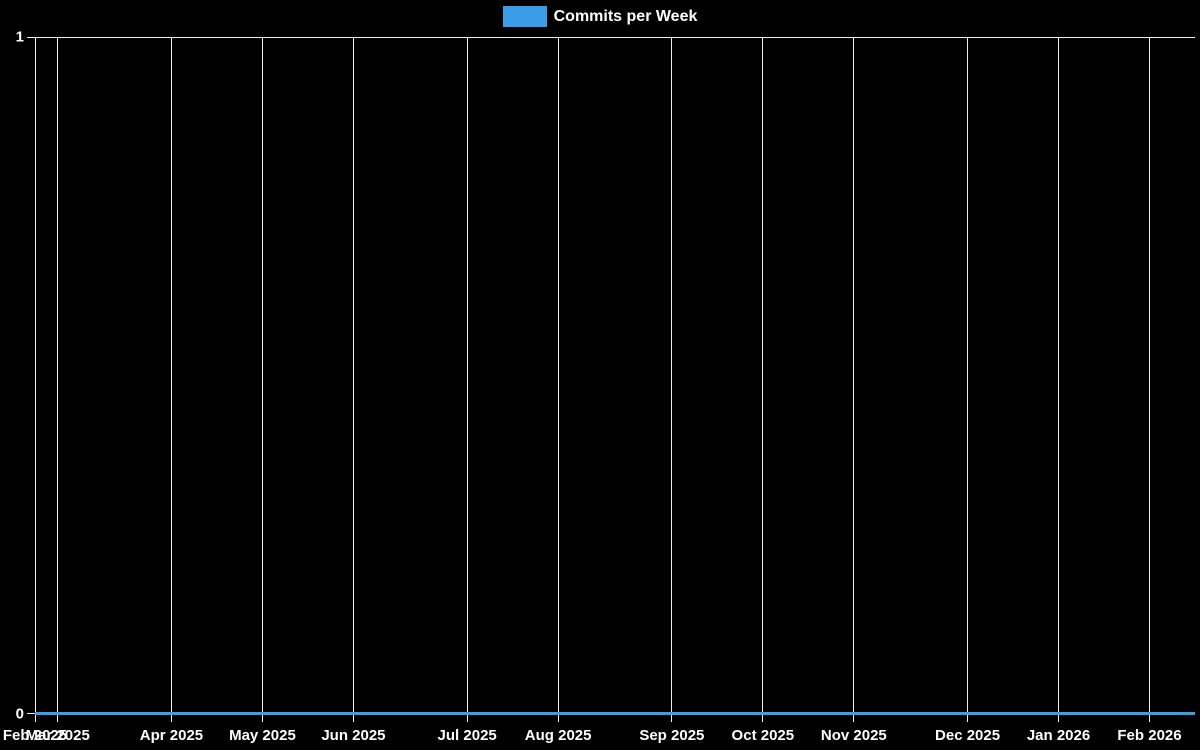  I want to click on x-tick-label: Jun 2025, so click(353, 735).